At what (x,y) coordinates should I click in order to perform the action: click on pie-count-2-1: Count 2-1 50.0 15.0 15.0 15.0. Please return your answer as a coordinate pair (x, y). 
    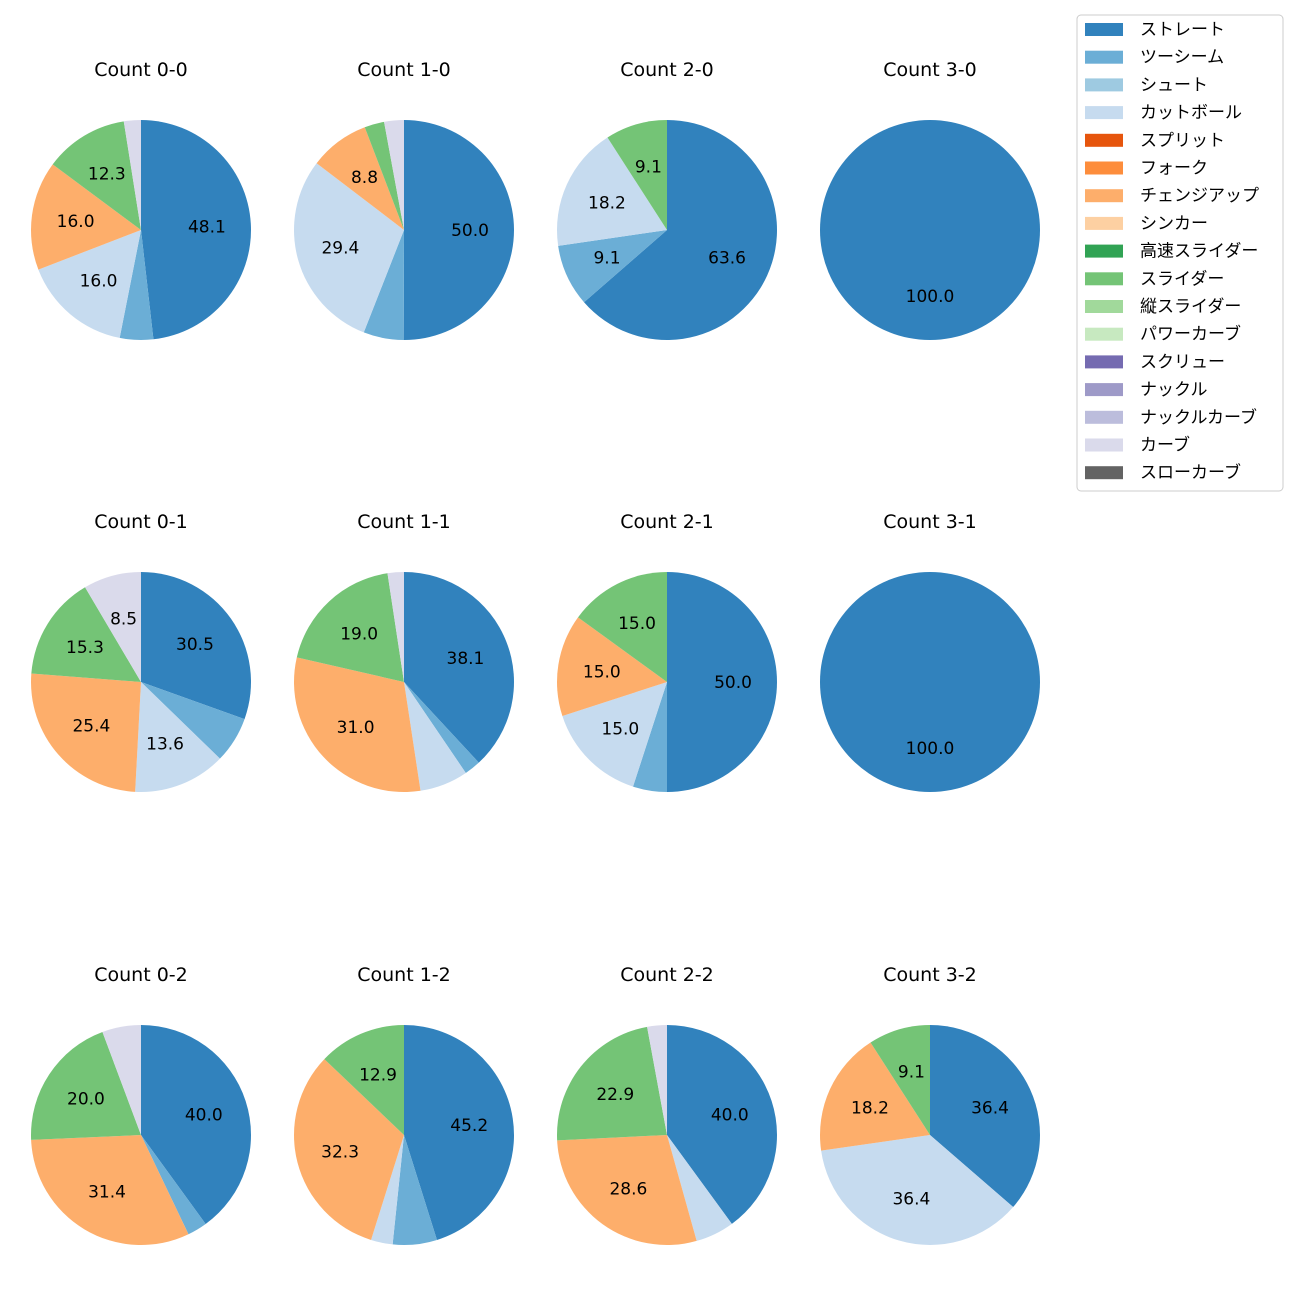
    Looking at the image, I should click on (667, 651).